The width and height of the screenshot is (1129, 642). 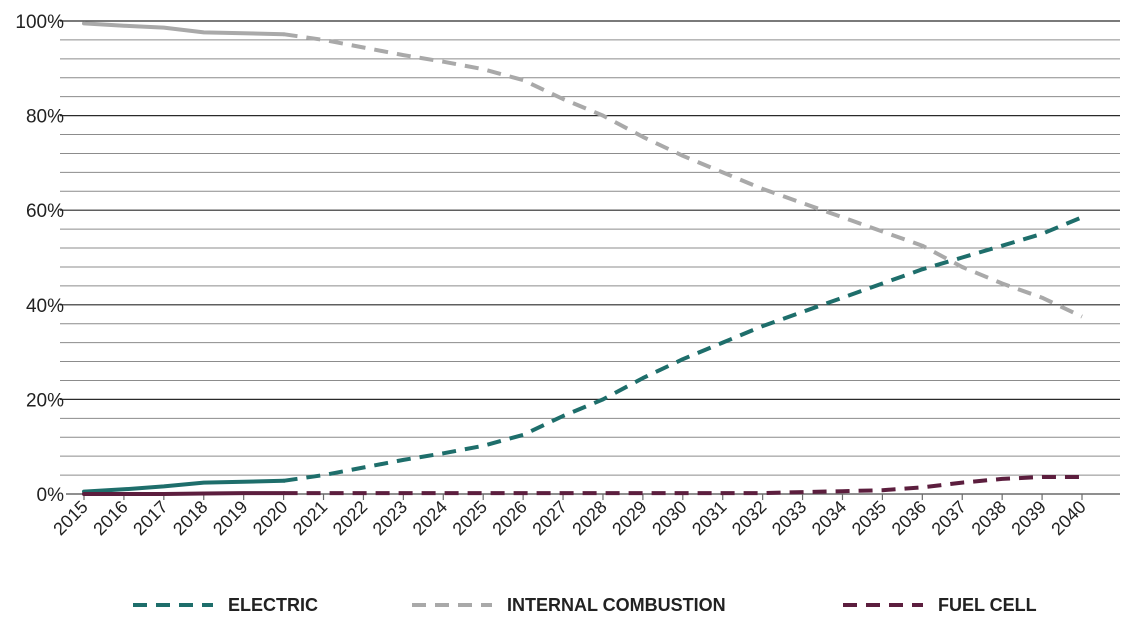 I want to click on x-tick-label: 2027, so click(x=549, y=518).